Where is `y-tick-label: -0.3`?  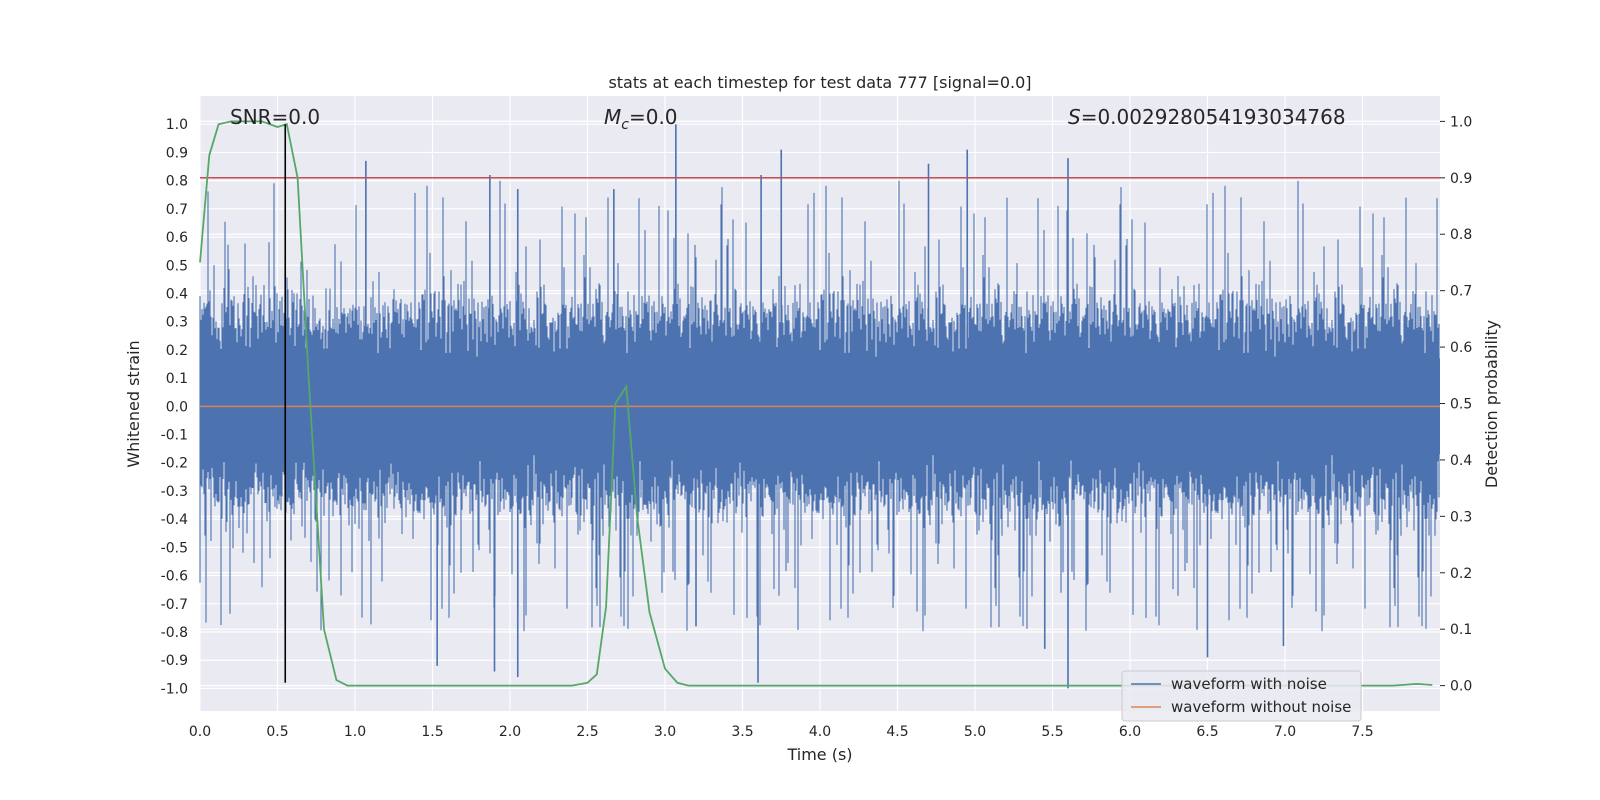 y-tick-label: -0.3 is located at coordinates (174, 492).